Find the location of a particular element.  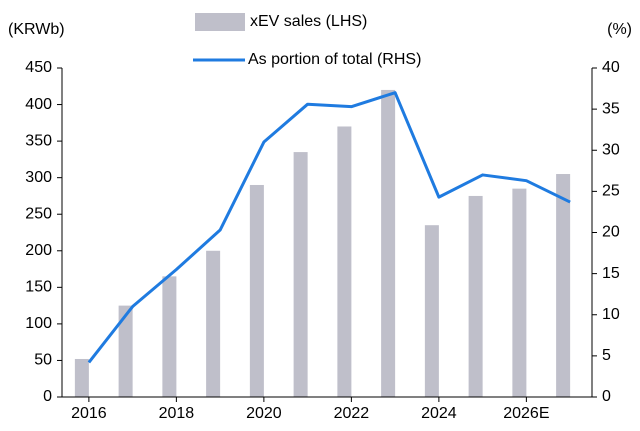

y2-tick-label: 40 is located at coordinates (611, 67).